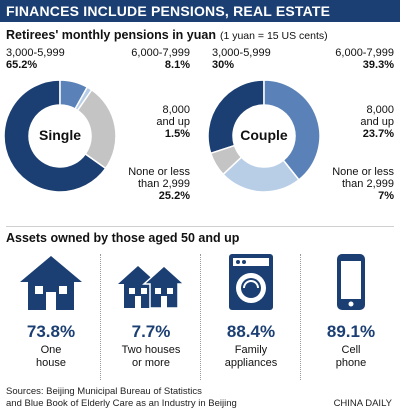 The image size is (400, 419). What do you see at coordinates (168, 11) in the screenshot?
I see `page-title: FINANCES INCLUDE PENSIONS, REAL ESTATE` at bounding box center [168, 11].